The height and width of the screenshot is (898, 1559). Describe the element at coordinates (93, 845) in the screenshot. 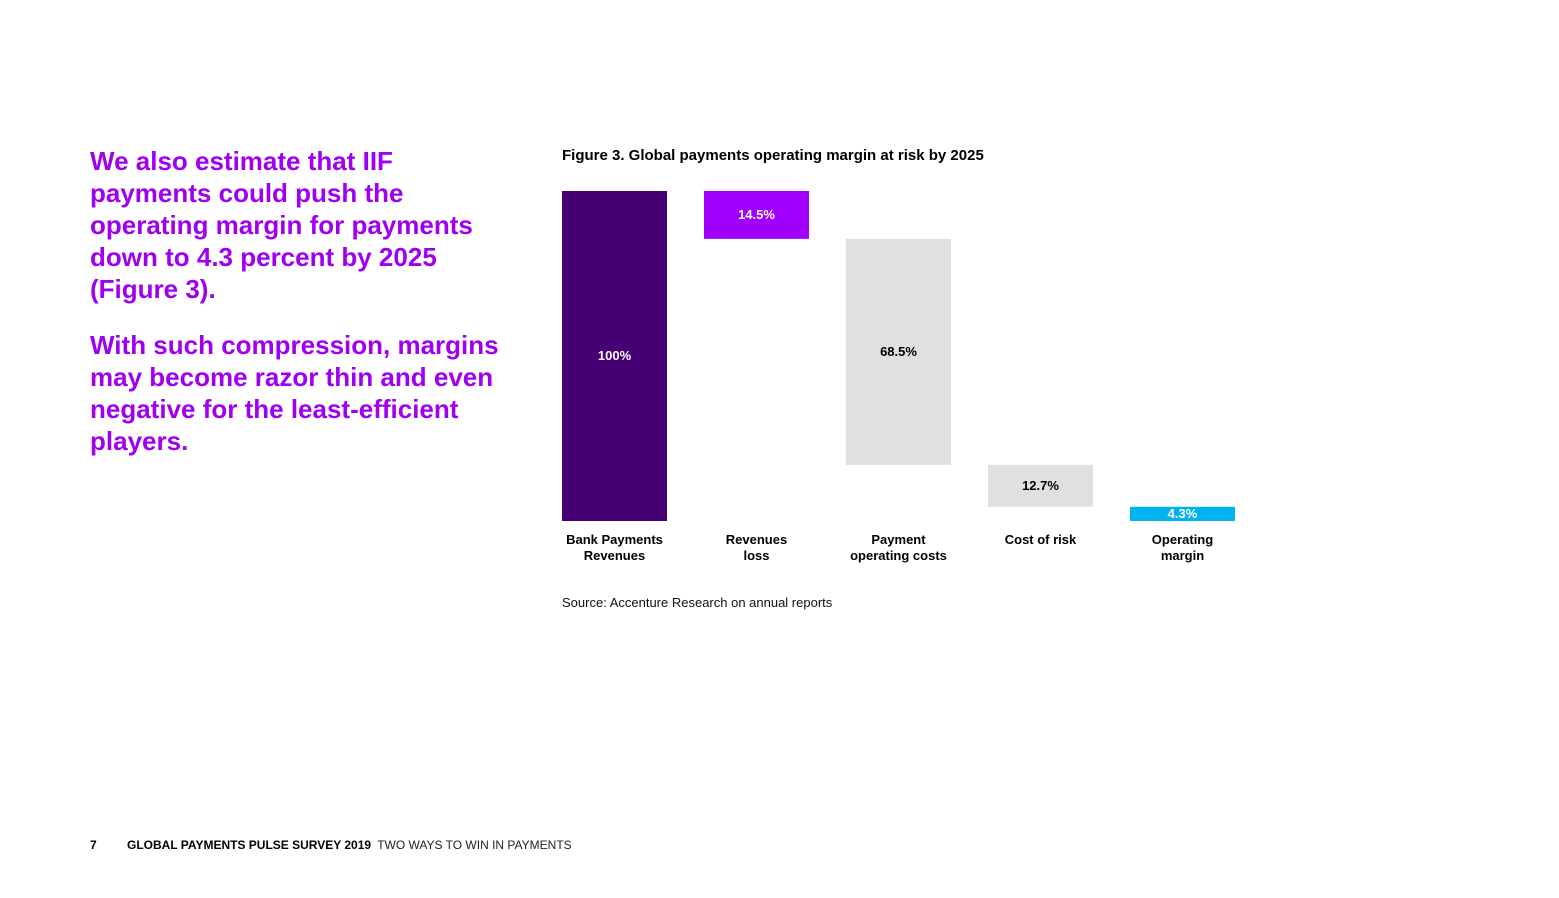

I see `page-number: 7` at that location.